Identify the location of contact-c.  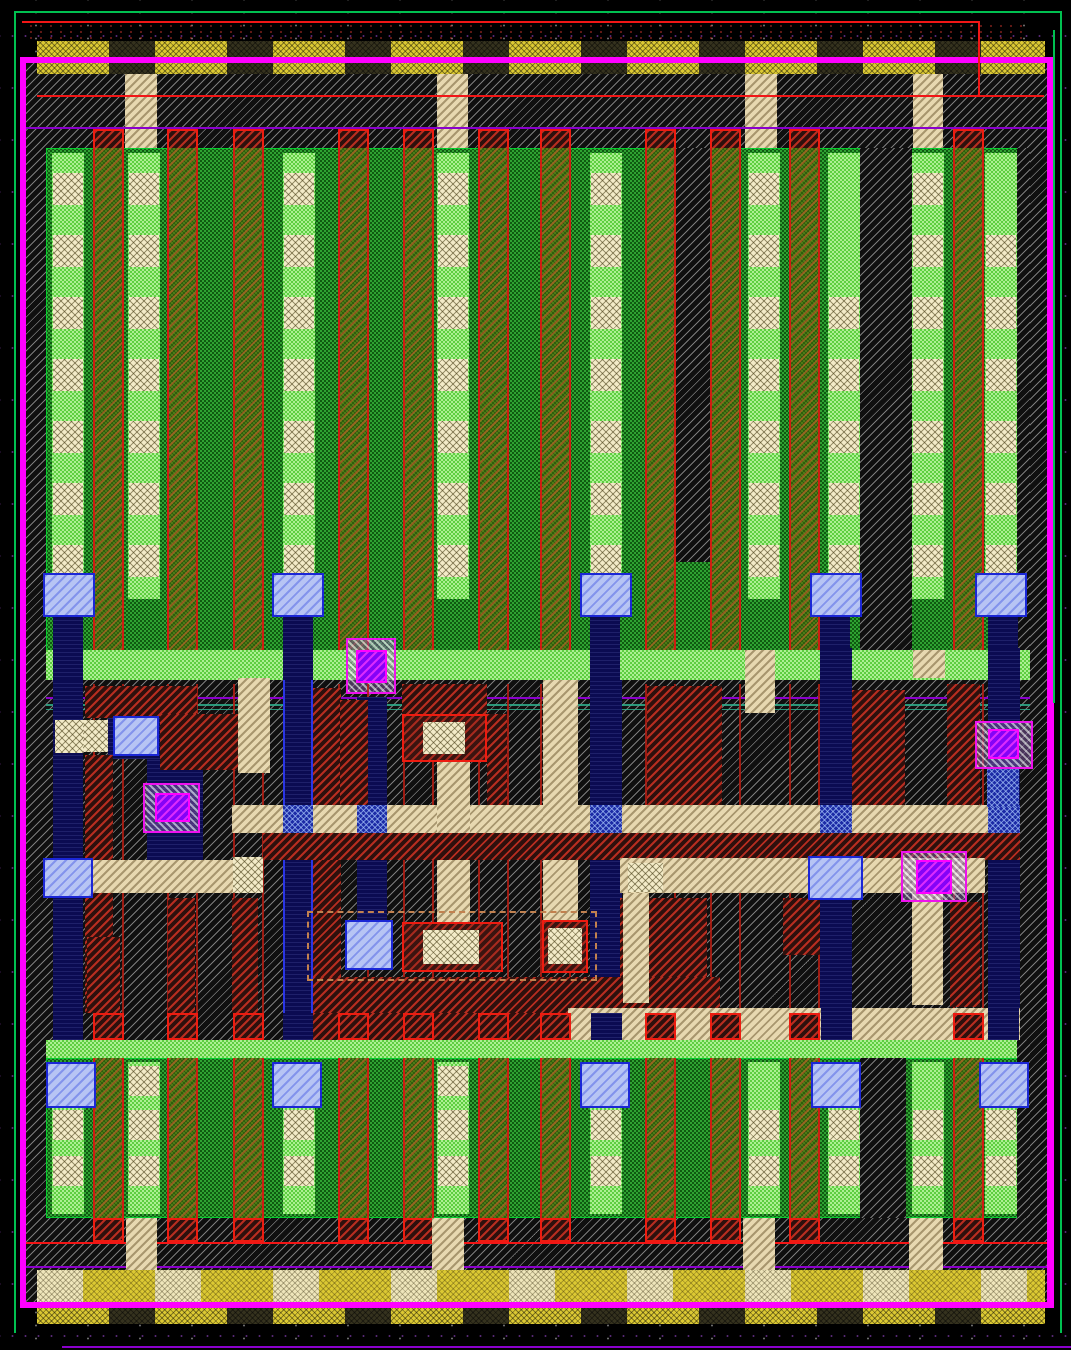
(248, 875).